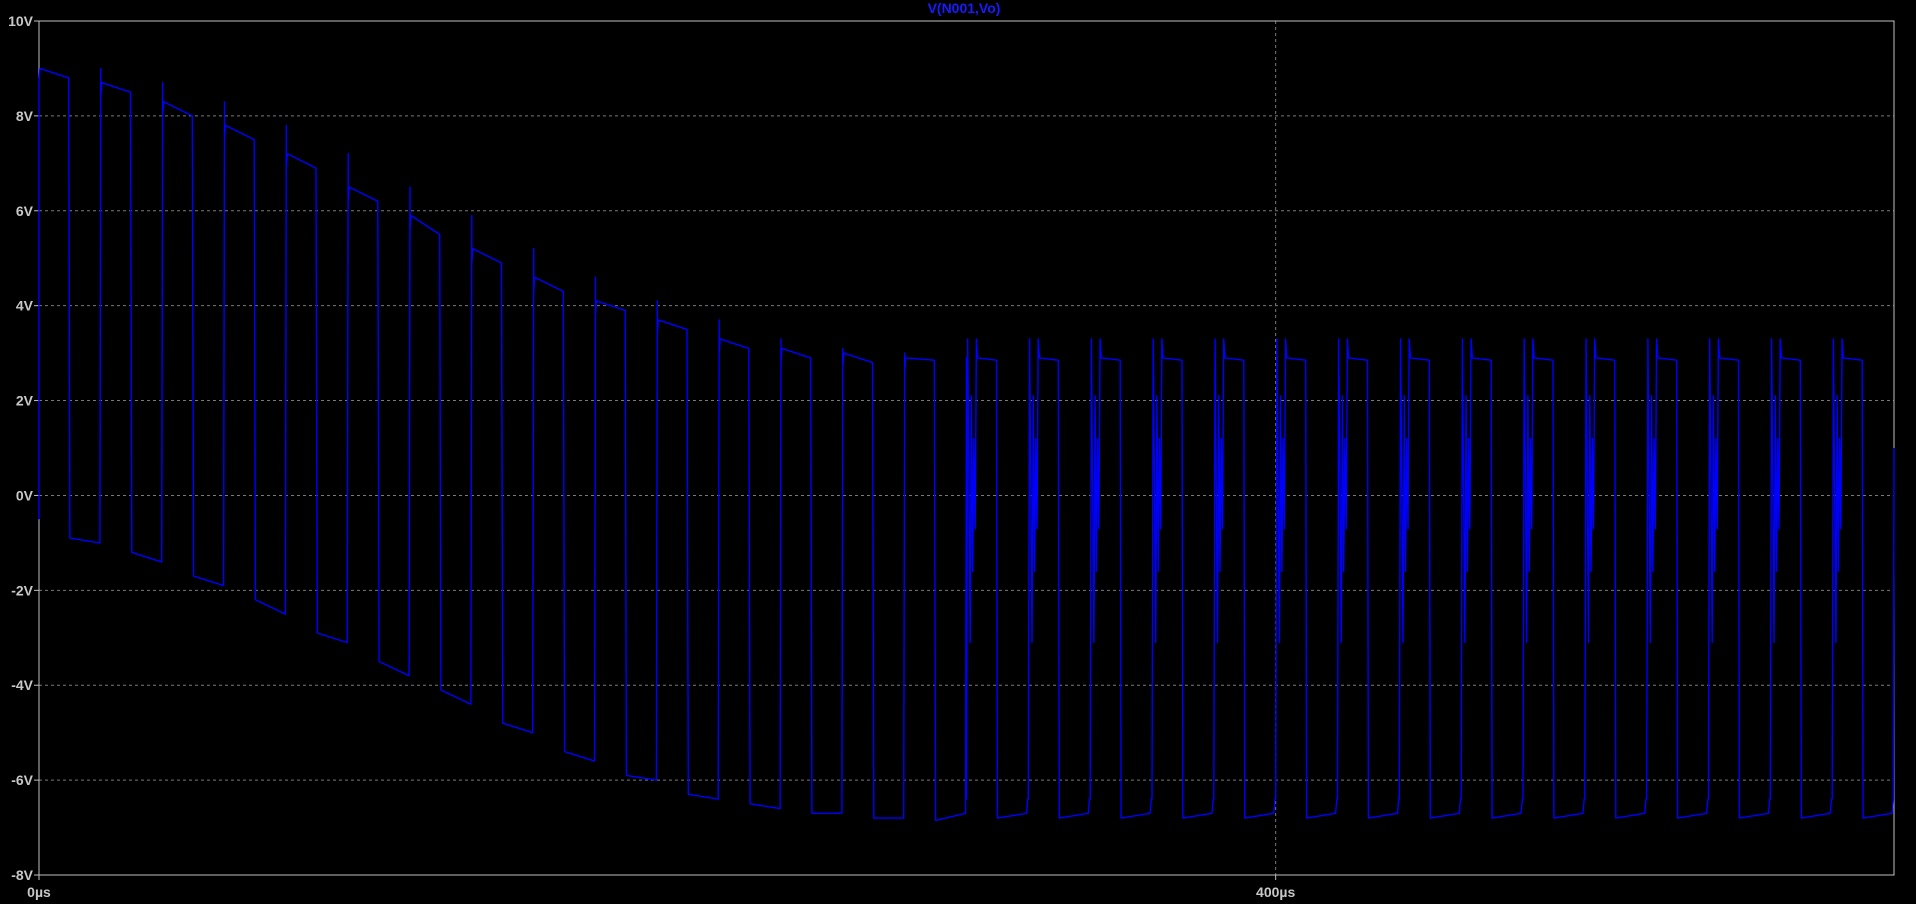 This screenshot has width=1916, height=904. Describe the element at coordinates (22, 590) in the screenshot. I see `y-tick-label: -2V` at that location.